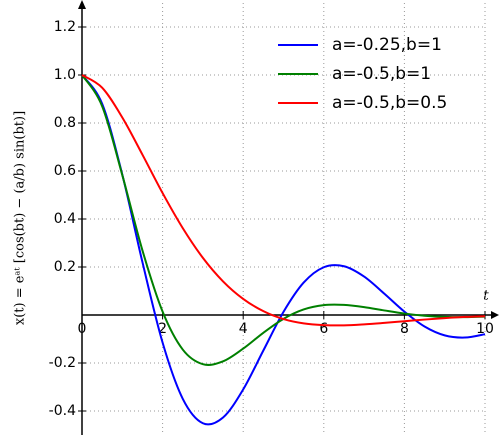 The height and width of the screenshot is (438, 504). I want to click on y-axis-label: x(t) = eᵃᵗ [cos(bt) − (a/b) sin(bt)], so click(20, 218).